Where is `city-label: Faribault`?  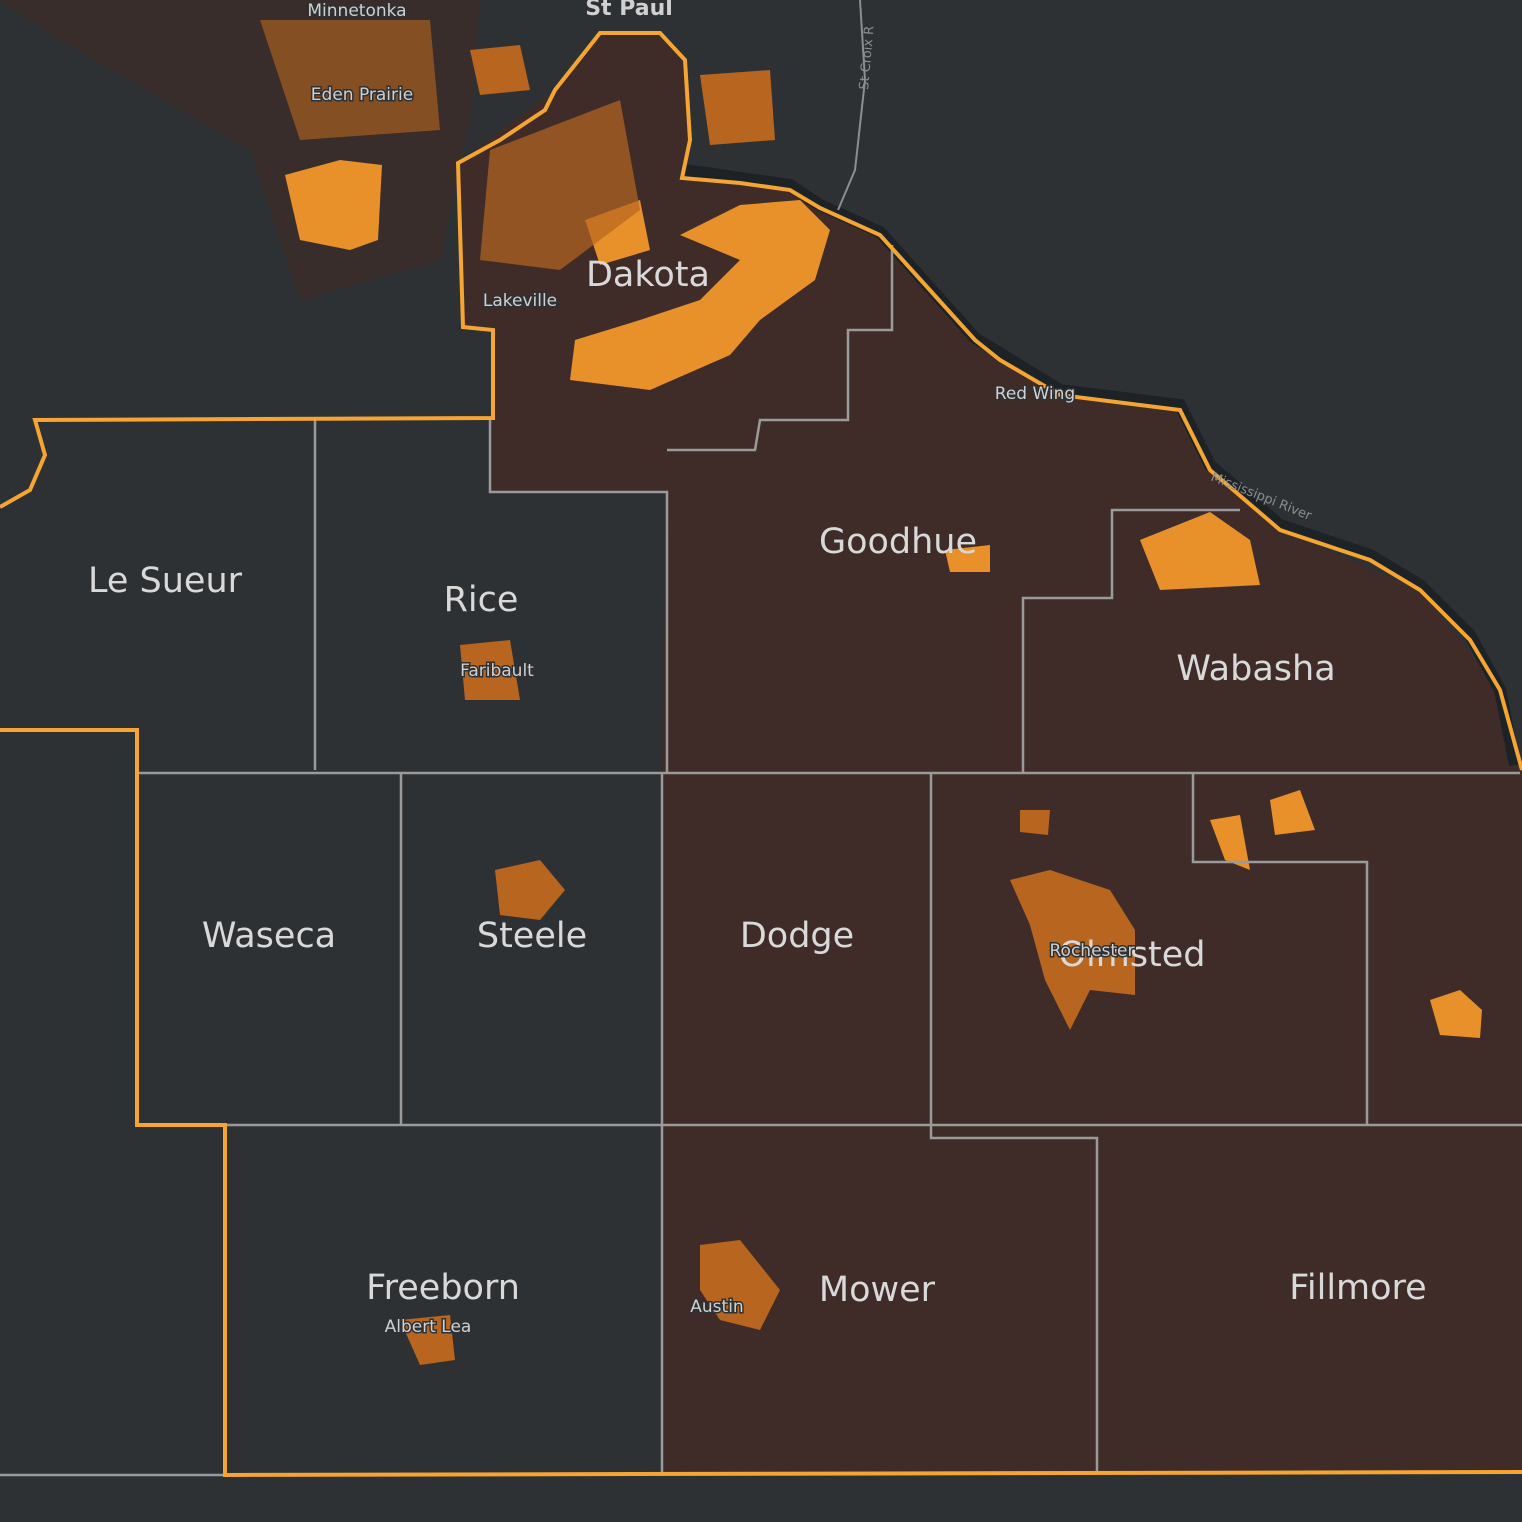 city-label: Faribault is located at coordinates (497, 671).